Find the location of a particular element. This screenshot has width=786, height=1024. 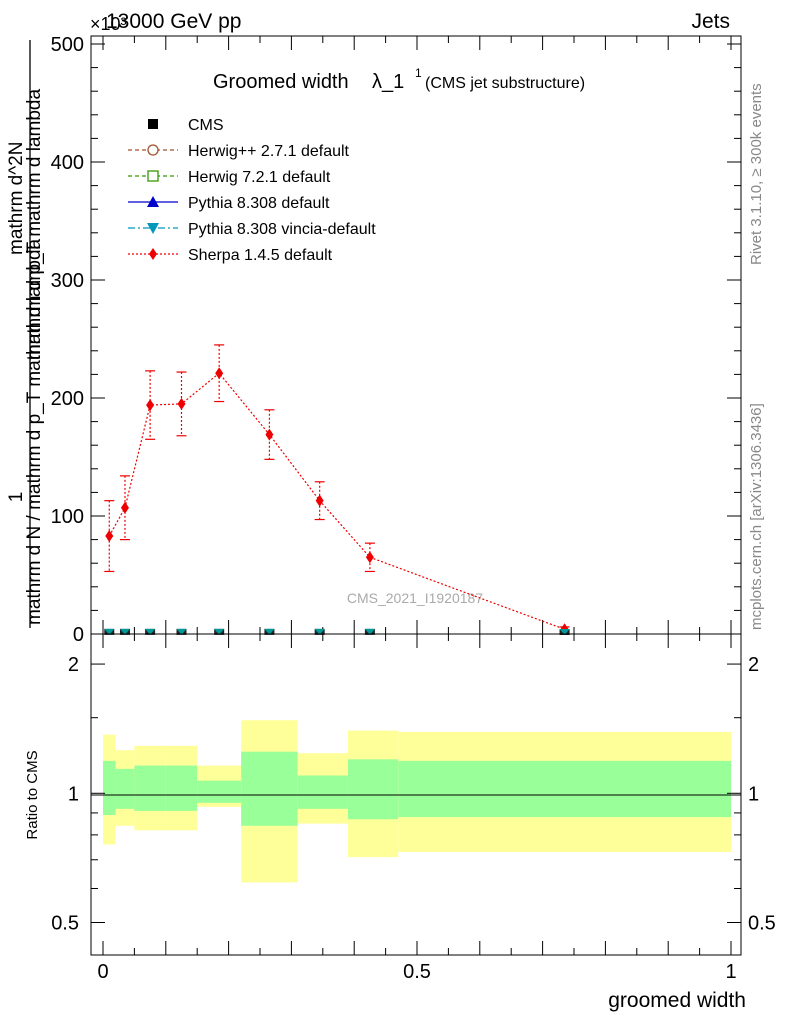

ratio-ytick-label-right: 2 is located at coordinates (753, 665).